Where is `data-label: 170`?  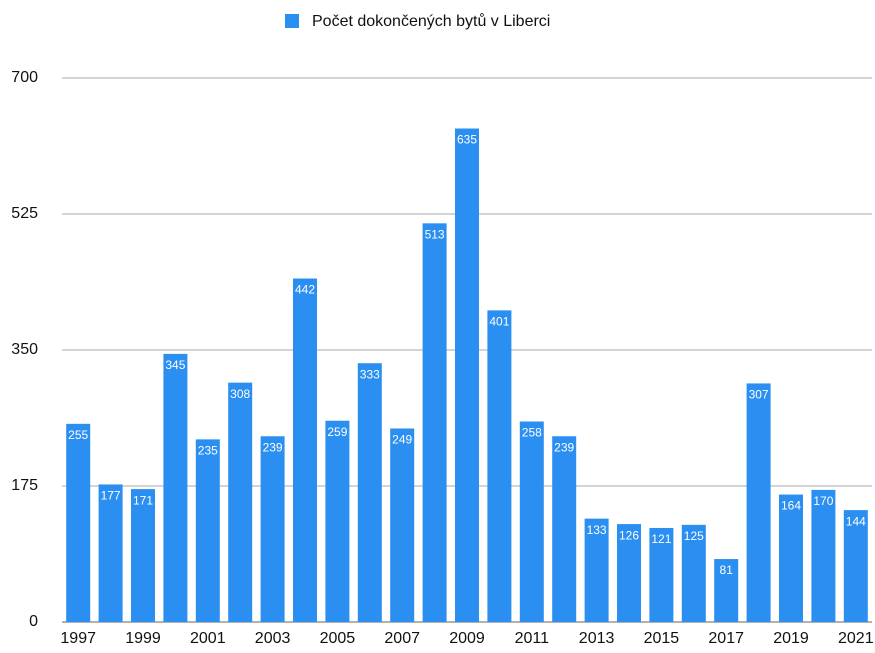
data-label: 170 is located at coordinates (823, 501).